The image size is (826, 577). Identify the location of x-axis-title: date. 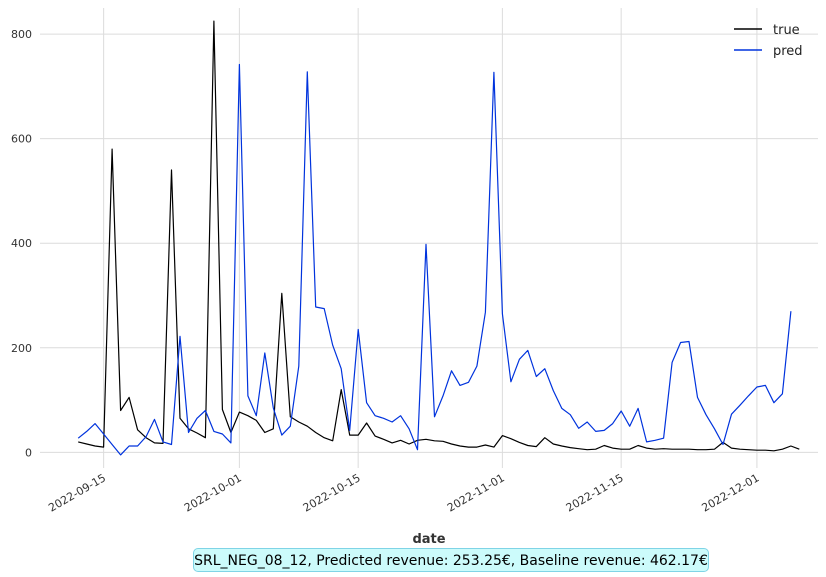
(428, 539).